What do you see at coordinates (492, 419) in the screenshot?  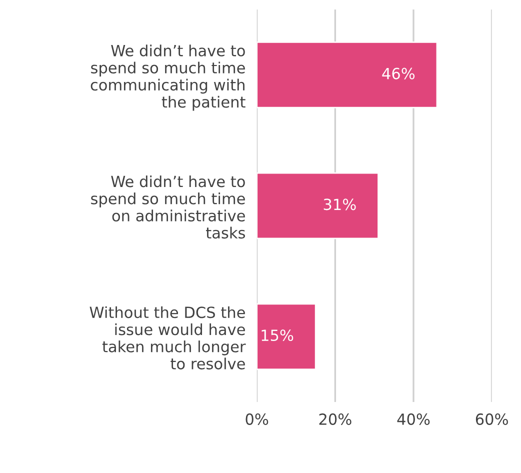 I see `x-tick-label: 60%` at bounding box center [492, 419].